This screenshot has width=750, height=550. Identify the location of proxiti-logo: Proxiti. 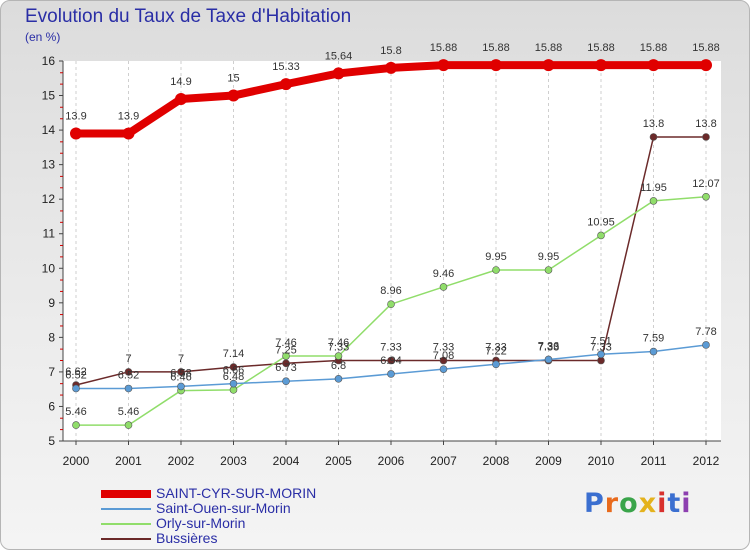
(638, 503).